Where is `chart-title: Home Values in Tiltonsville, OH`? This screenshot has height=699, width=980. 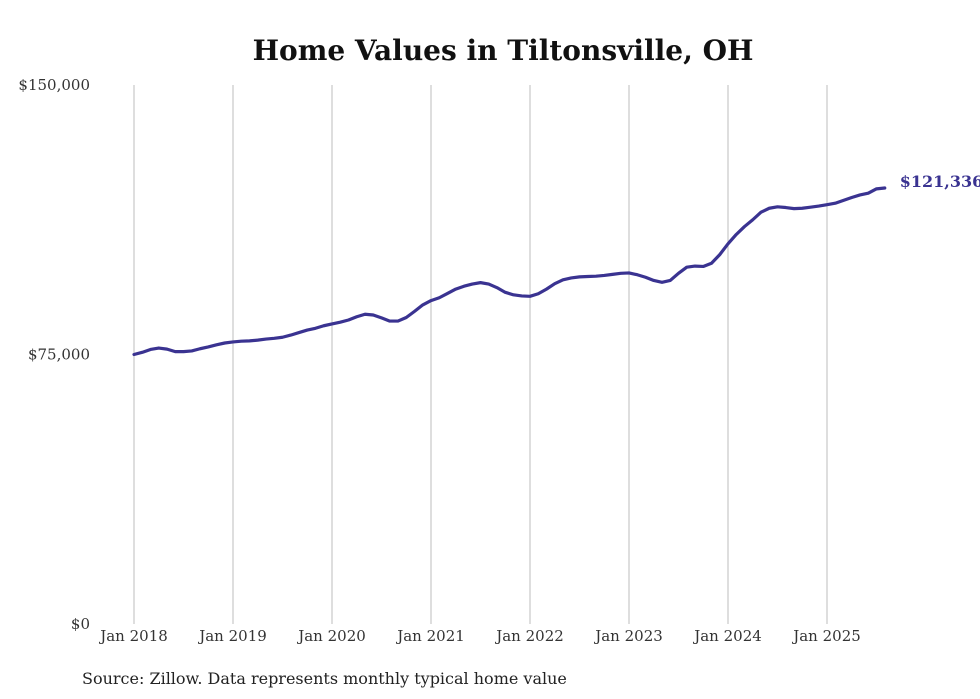
chart-title: Home Values in Tiltonsville, OH is located at coordinates (503, 50).